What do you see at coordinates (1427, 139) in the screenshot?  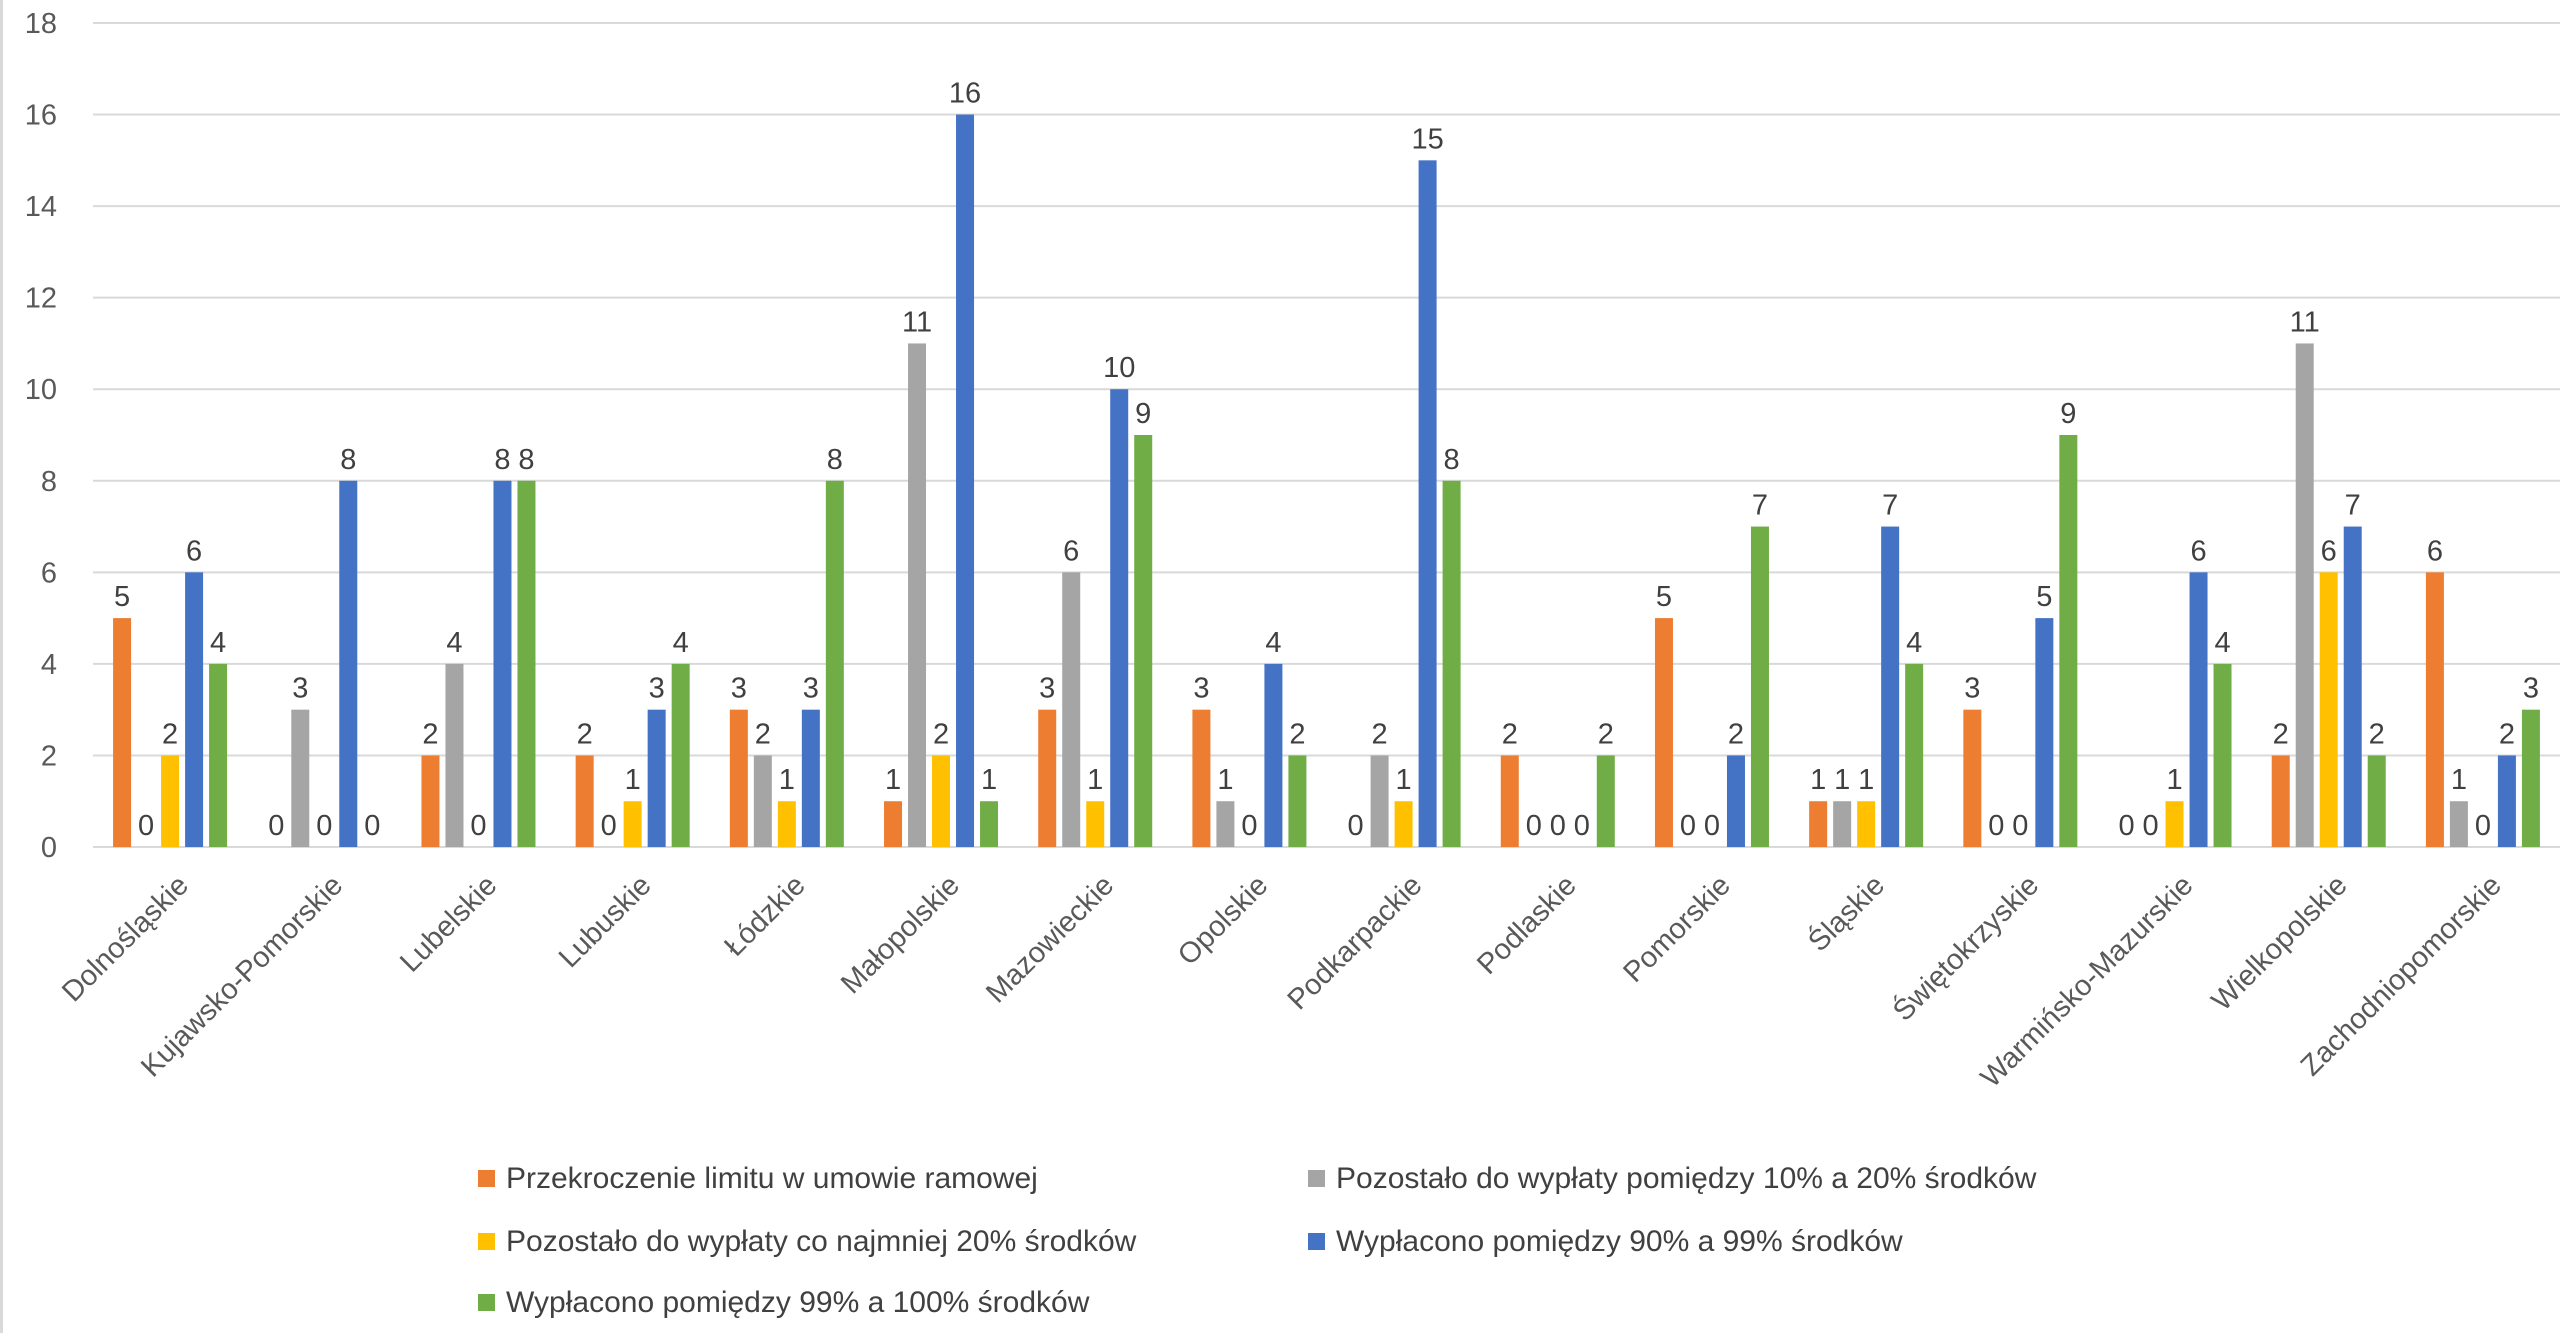 I see `data-label: 15` at bounding box center [1427, 139].